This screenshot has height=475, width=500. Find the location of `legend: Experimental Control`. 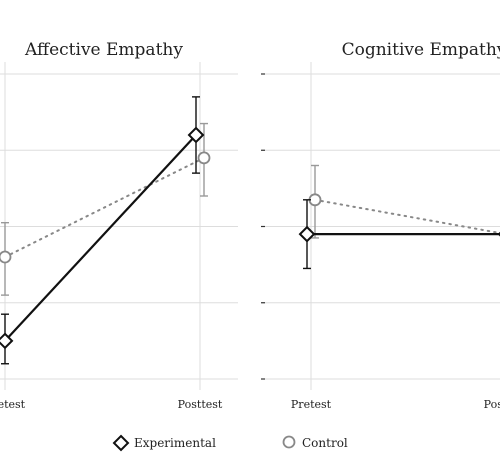

legend: Experimental Control is located at coordinates (230, 443).